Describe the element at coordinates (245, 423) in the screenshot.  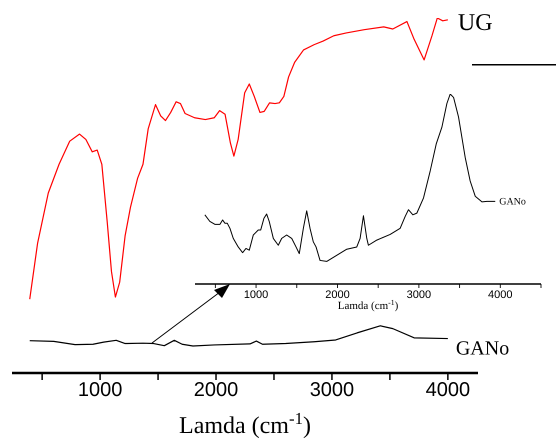
I see `x-axis-title: Lamda (cm$^{-1}$)` at that location.